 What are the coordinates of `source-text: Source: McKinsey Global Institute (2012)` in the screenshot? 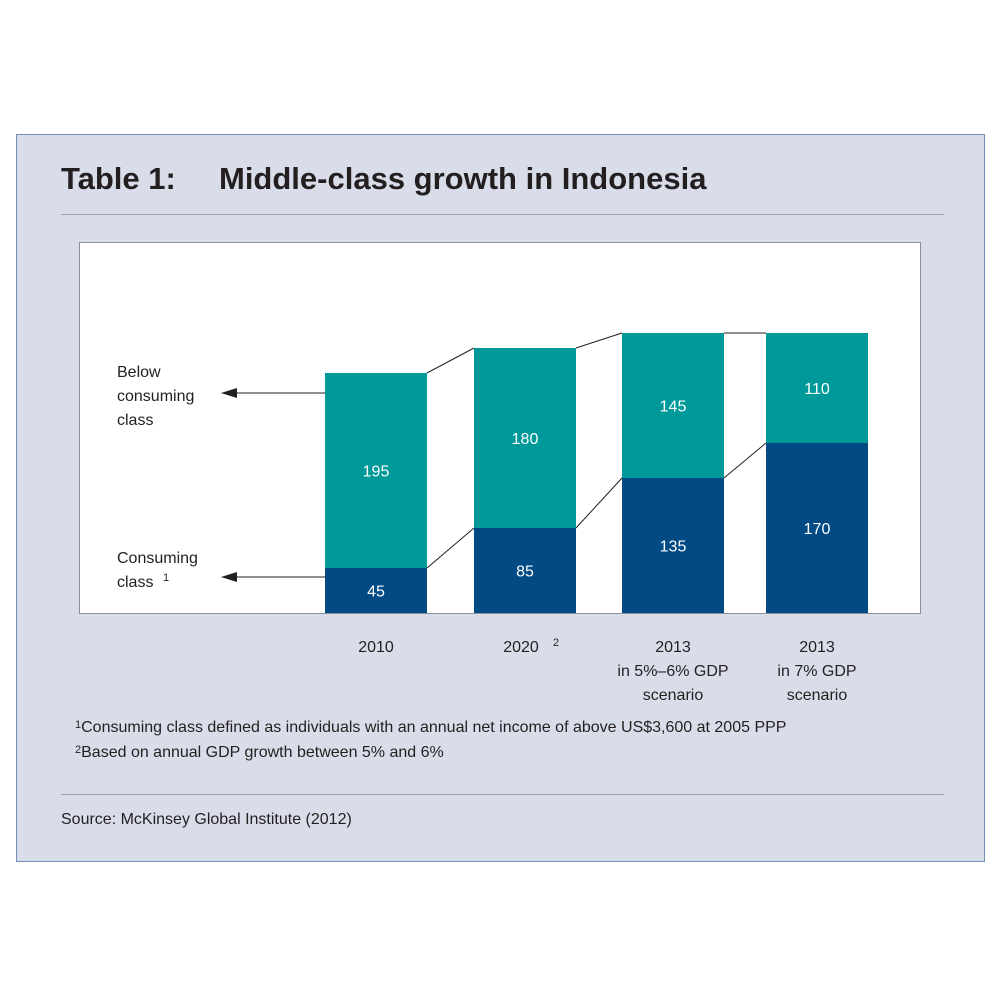 It's located at (206, 819).